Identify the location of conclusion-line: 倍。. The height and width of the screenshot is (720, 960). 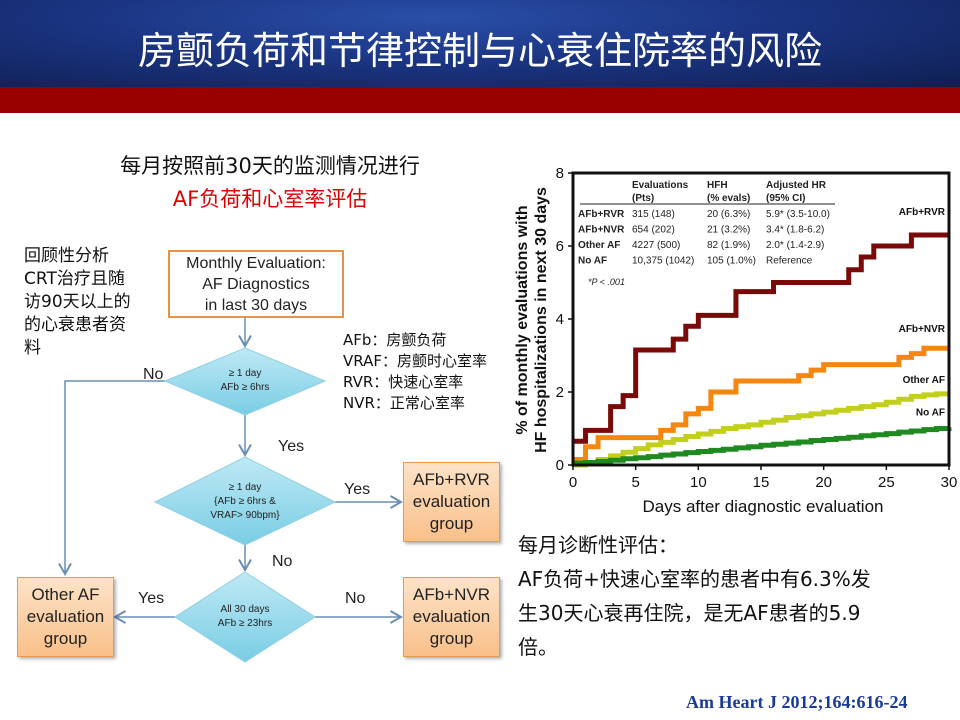
(538, 647).